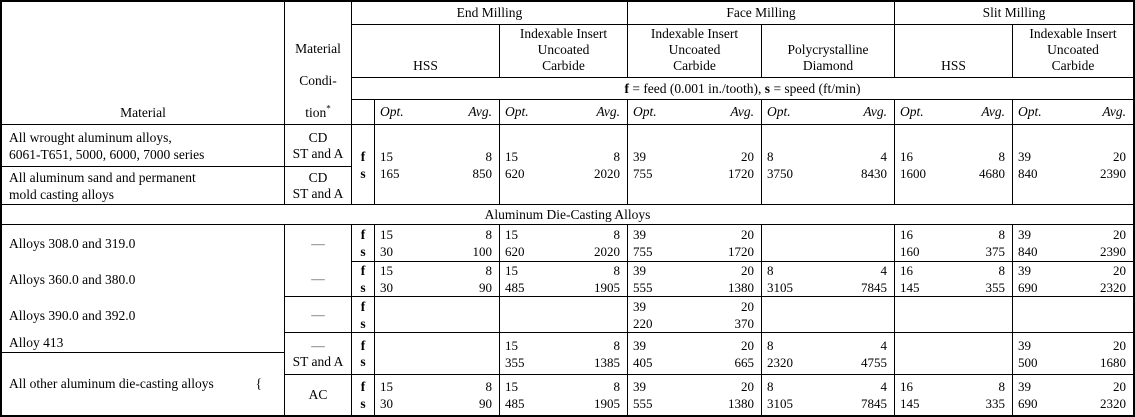 The image size is (1135, 417). What do you see at coordinates (564, 395) in the screenshot?
I see `row-other-end-carbide: 15 8 485 1905` at bounding box center [564, 395].